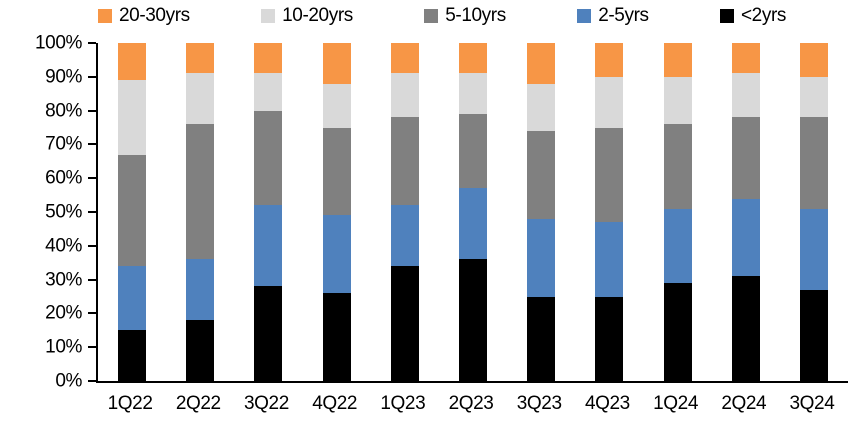 This screenshot has width=852, height=431. What do you see at coordinates (63, 313) in the screenshot?
I see `y-axis-tick-label: 20%` at bounding box center [63, 313].